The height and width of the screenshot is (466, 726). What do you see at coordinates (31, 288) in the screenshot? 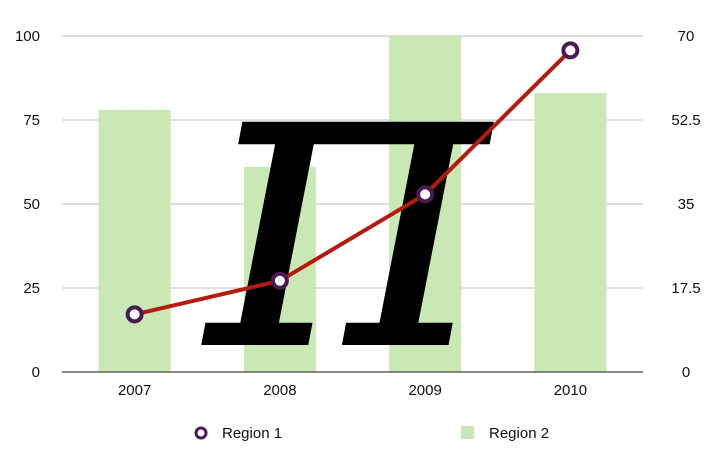
I see `left-tick-label: 25` at bounding box center [31, 288].